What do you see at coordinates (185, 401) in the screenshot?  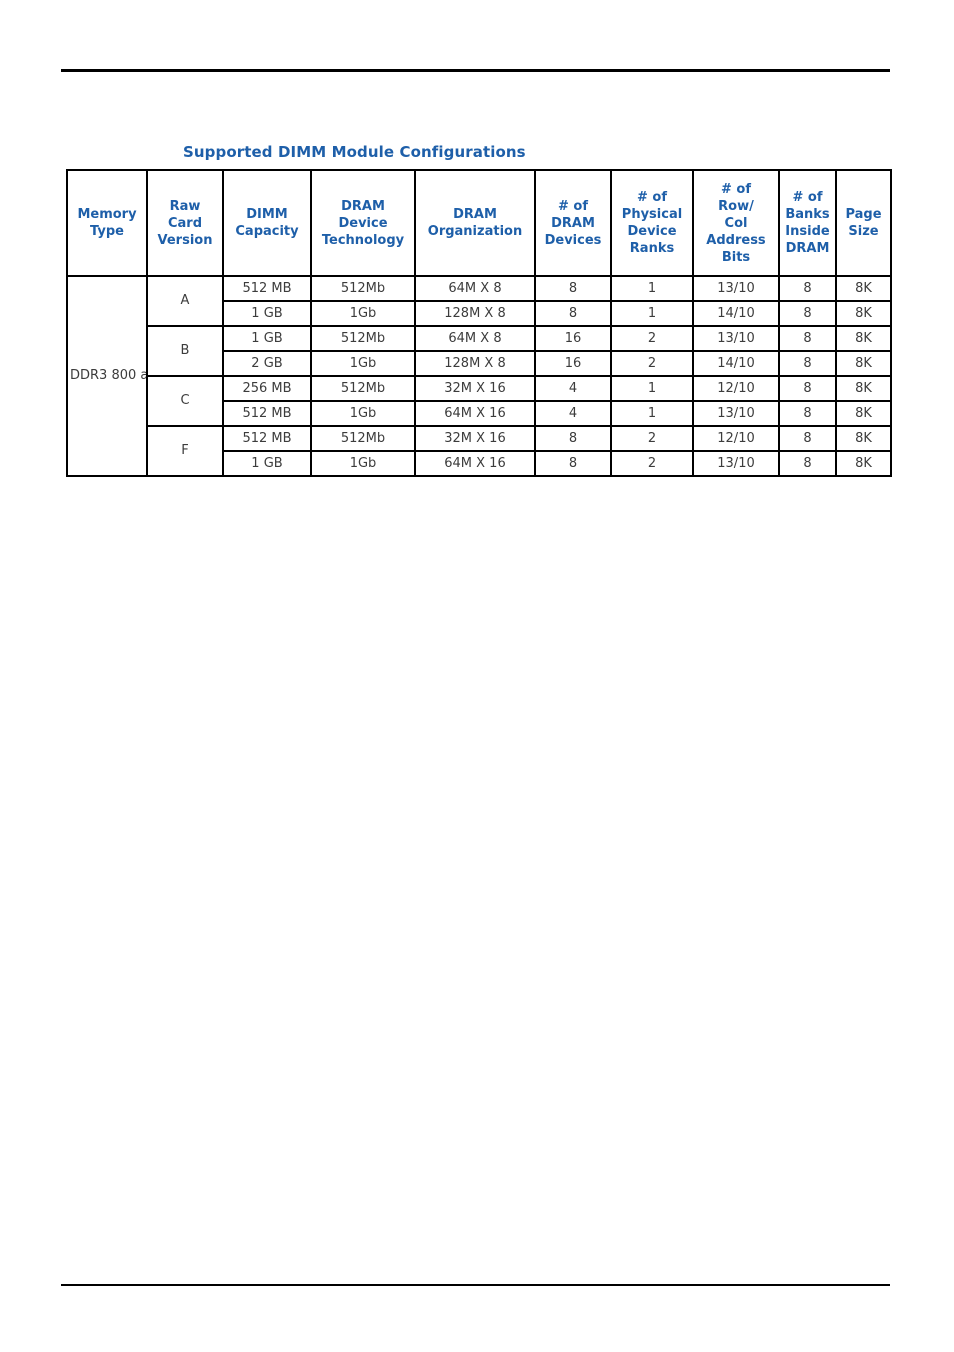 I see `cell-raw-card-version: C` at bounding box center [185, 401].